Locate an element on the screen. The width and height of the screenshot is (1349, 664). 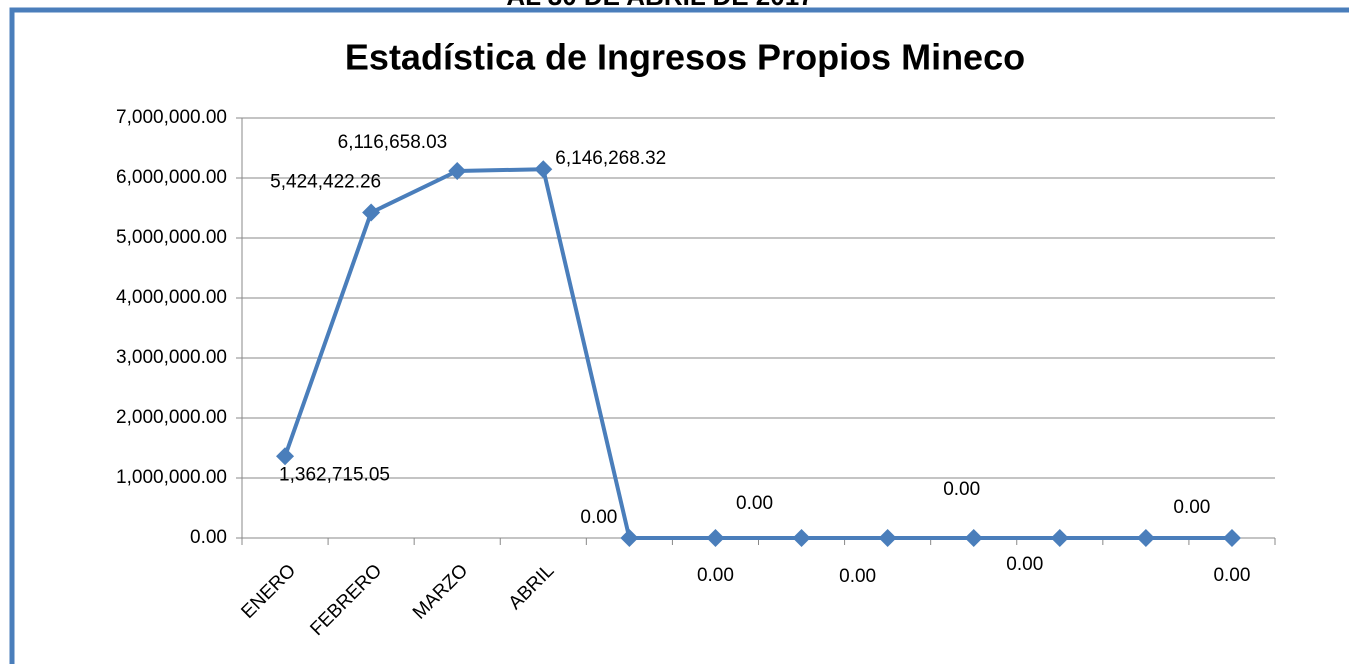
data-label: 5,424,422.26 is located at coordinates (325, 182).